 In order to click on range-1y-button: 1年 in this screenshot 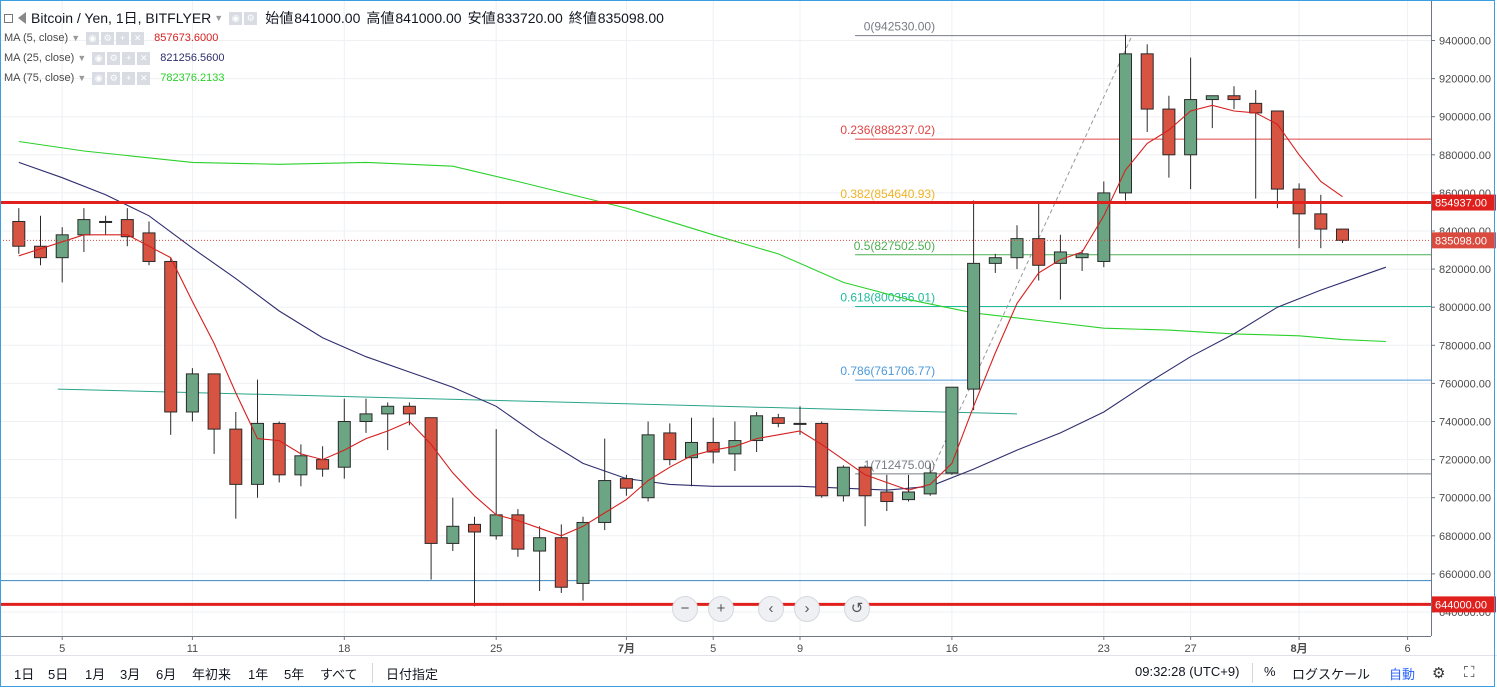, I will do `click(258, 674)`.